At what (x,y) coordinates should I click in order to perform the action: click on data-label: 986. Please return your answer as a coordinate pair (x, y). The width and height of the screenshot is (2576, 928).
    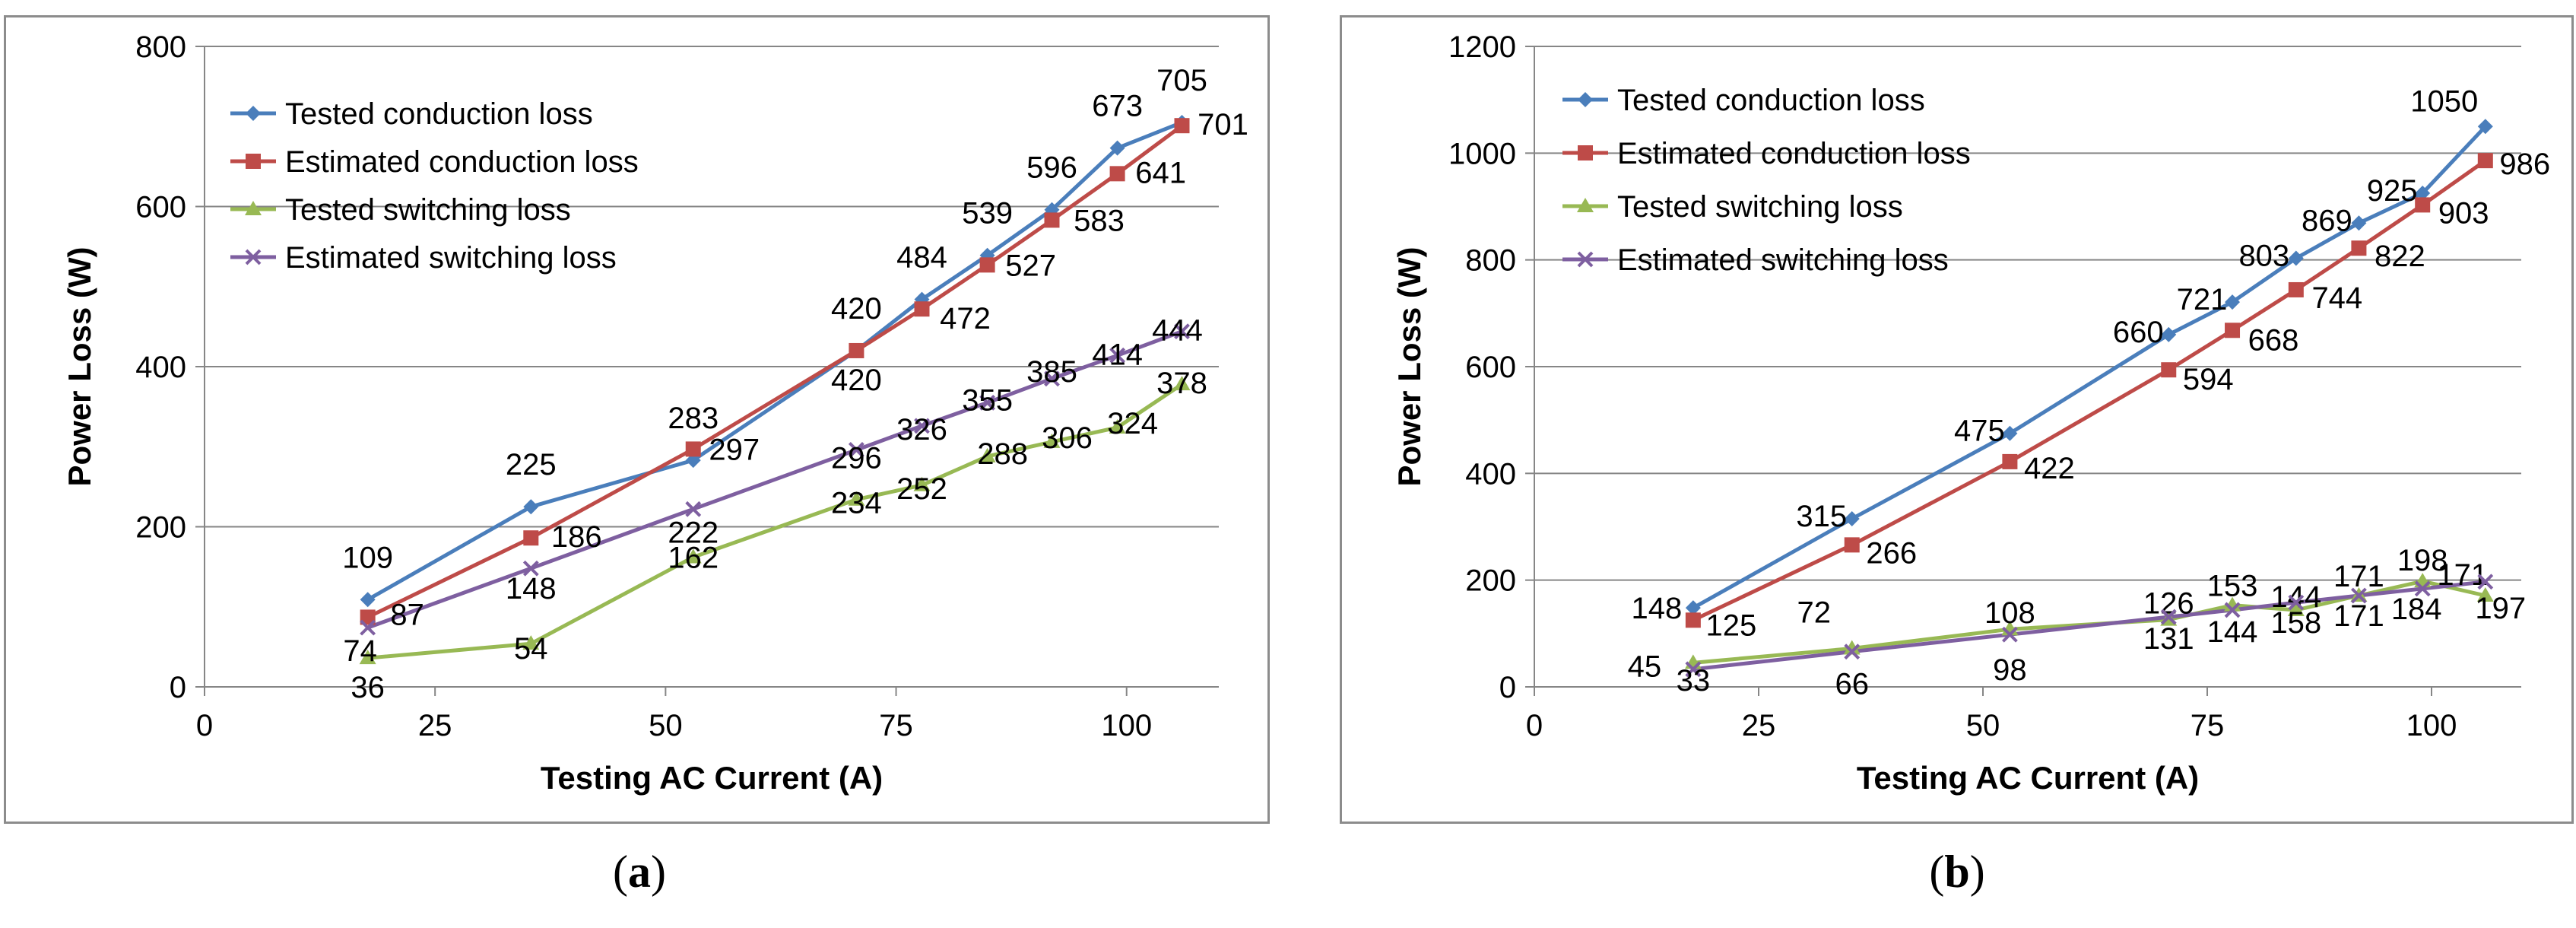
    Looking at the image, I should click on (2525, 164).